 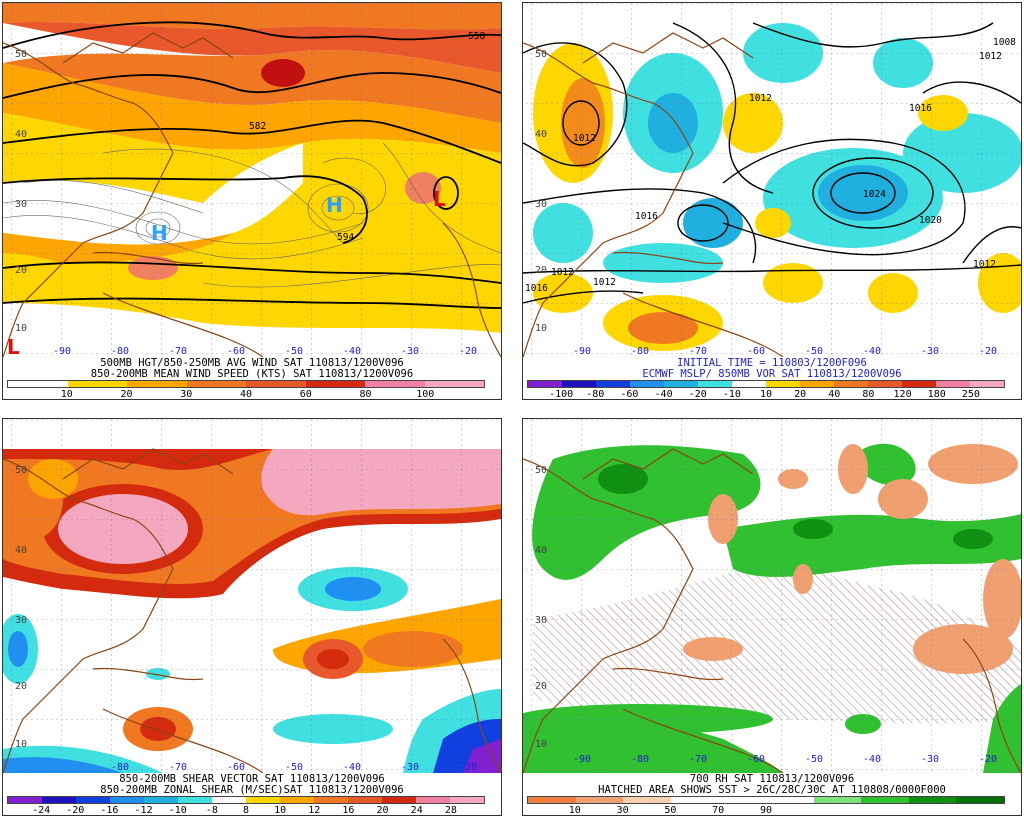 What do you see at coordinates (75, 810) in the screenshot?
I see `colorbar-tick-label: -20` at bounding box center [75, 810].